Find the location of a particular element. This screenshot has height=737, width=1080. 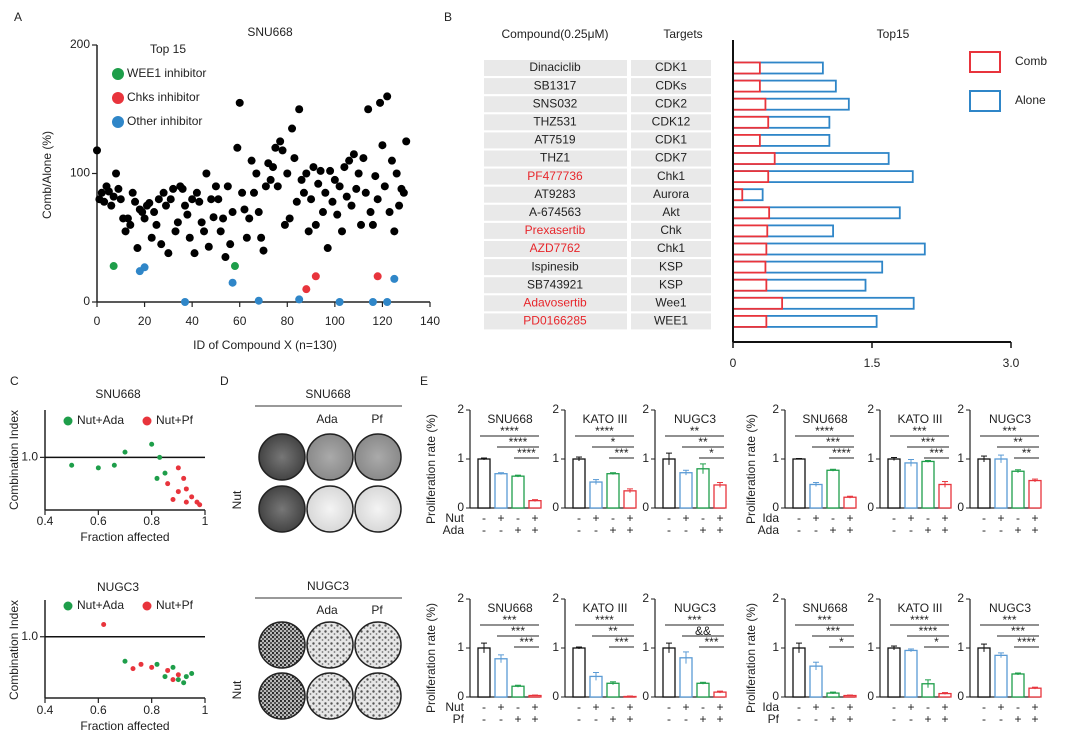

y-tick-label: 100 is located at coordinates (80, 173).